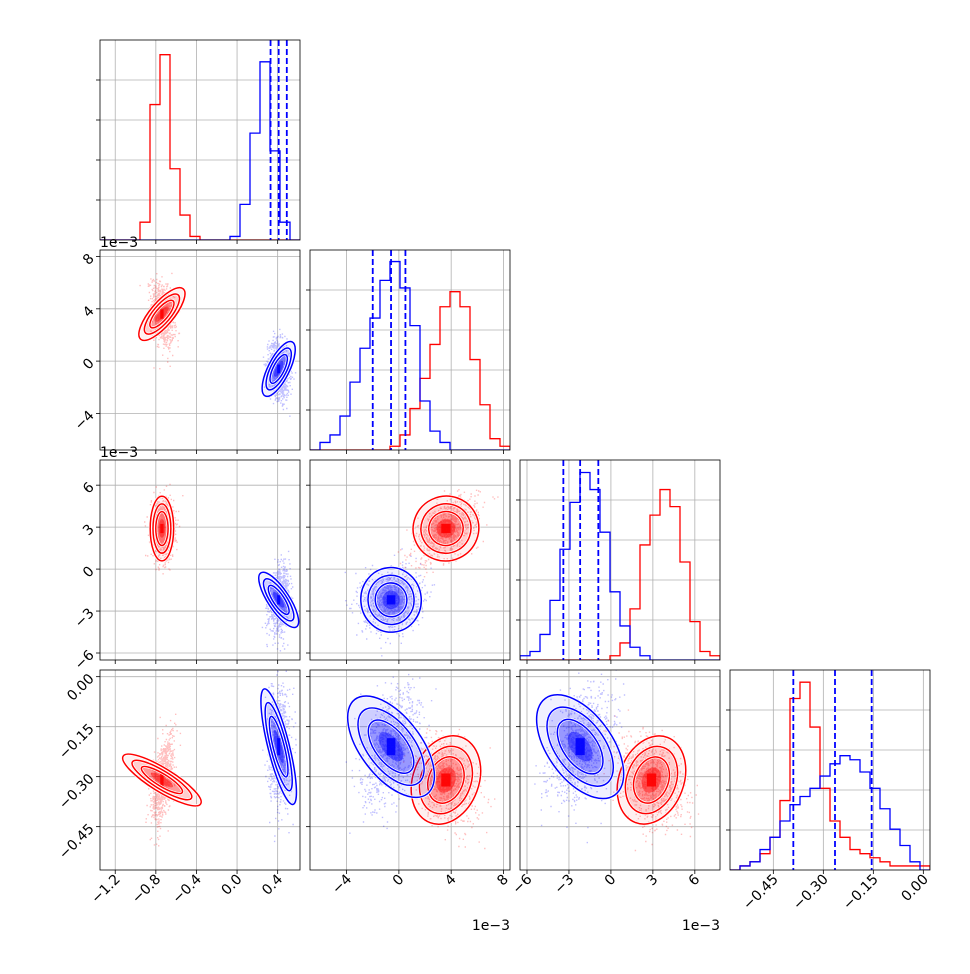  I want to click on x-tick-label: 4, so click(451, 880).